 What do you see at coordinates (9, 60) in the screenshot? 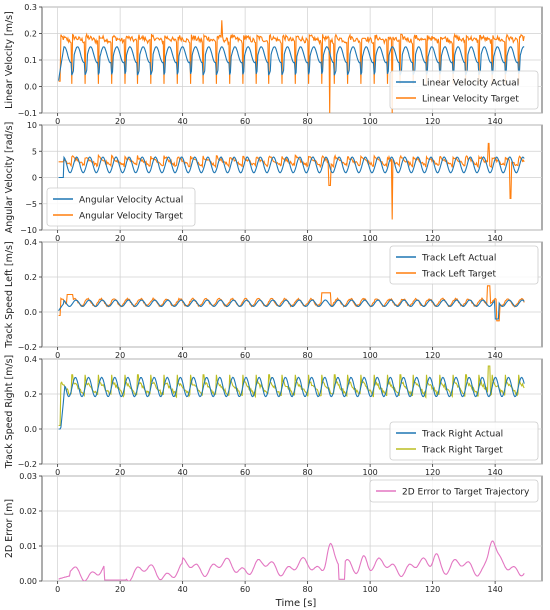
I see `y-axis-label: Linear Velocity [m/s]` at bounding box center [9, 60].